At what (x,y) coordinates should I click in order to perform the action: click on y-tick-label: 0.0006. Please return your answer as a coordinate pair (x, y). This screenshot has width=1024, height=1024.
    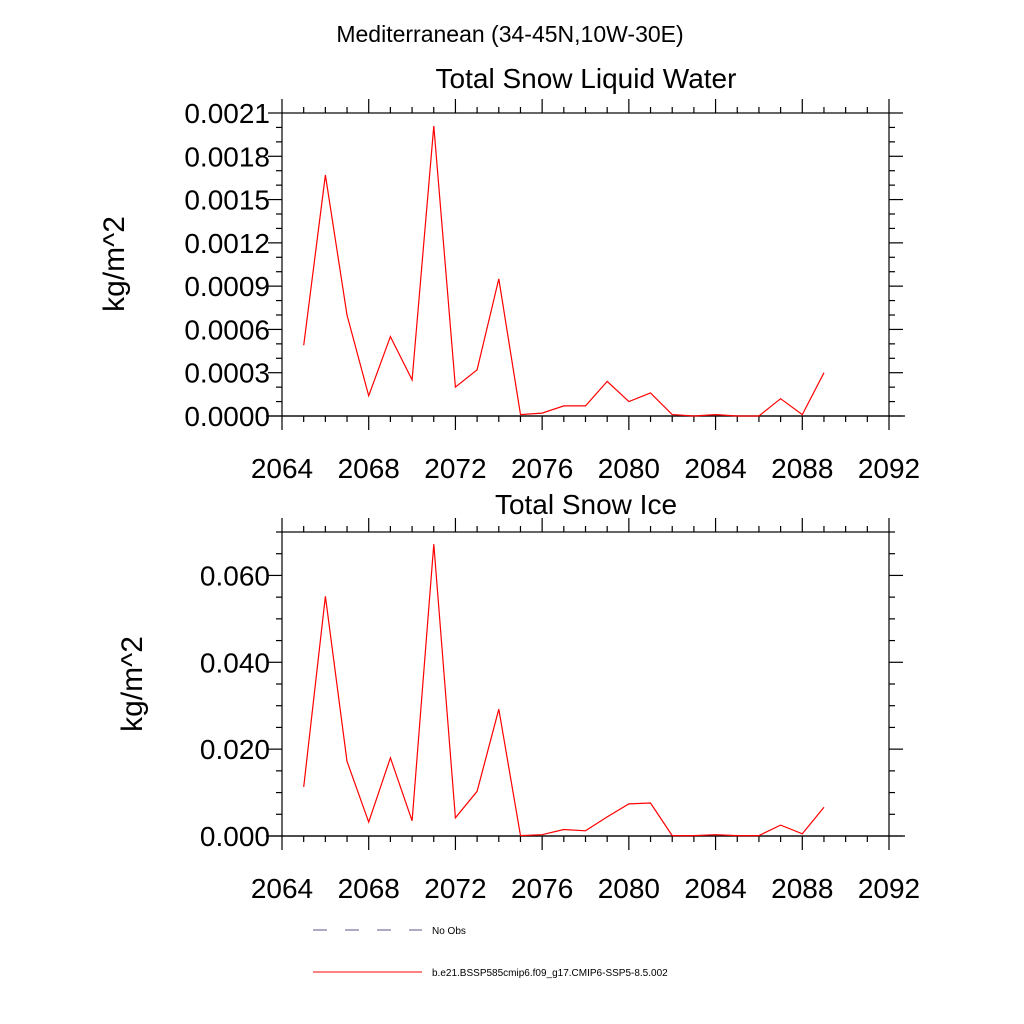
    Looking at the image, I should click on (227, 329).